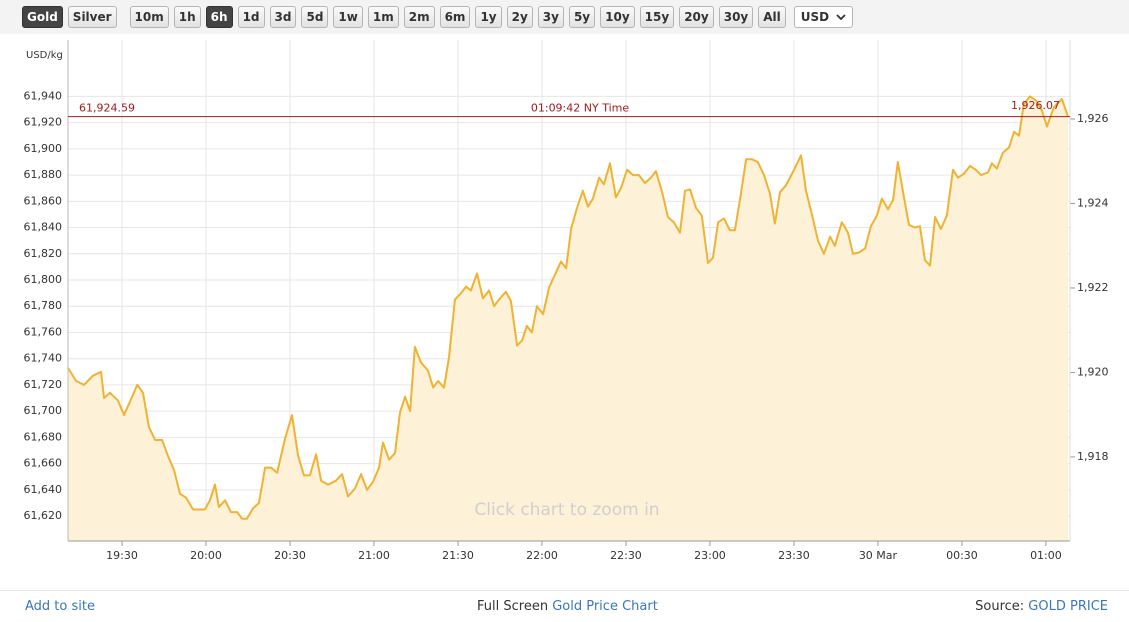 The height and width of the screenshot is (622, 1129). I want to click on x-tick-label: 01:00, so click(1046, 555).